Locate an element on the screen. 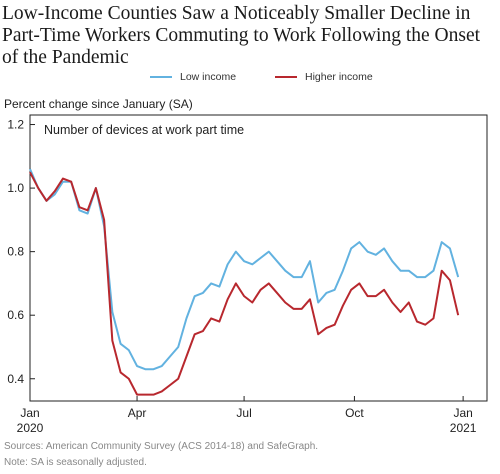 Image resolution: width=500 pixels, height=474 pixels. legend-swatch-higher-income is located at coordinates (286, 77).